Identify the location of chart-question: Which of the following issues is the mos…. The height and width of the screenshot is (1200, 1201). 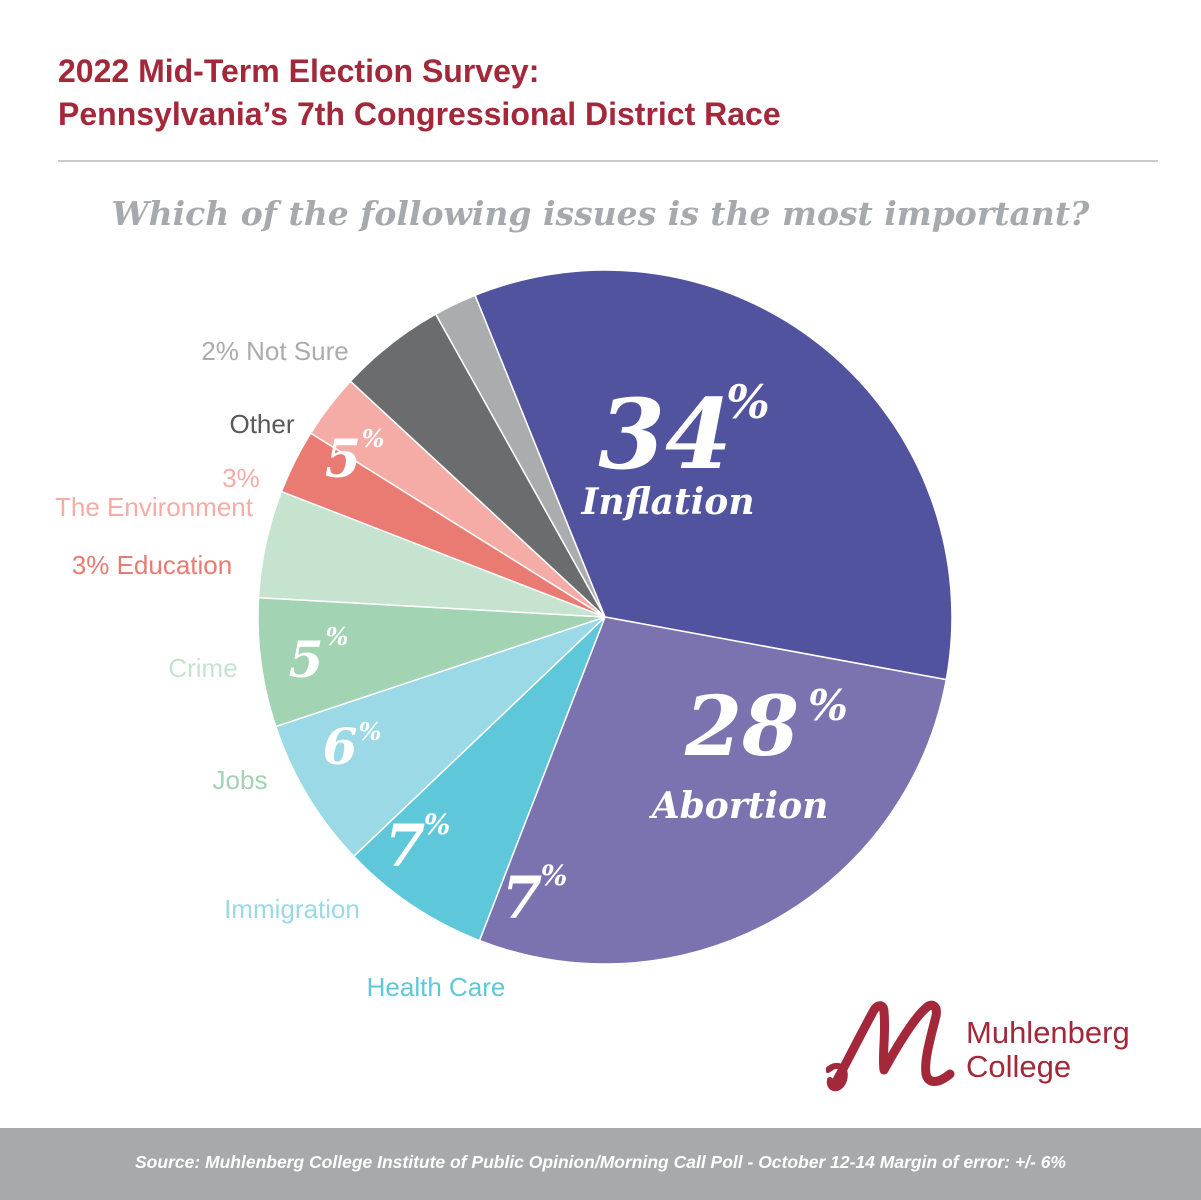
(600, 213).